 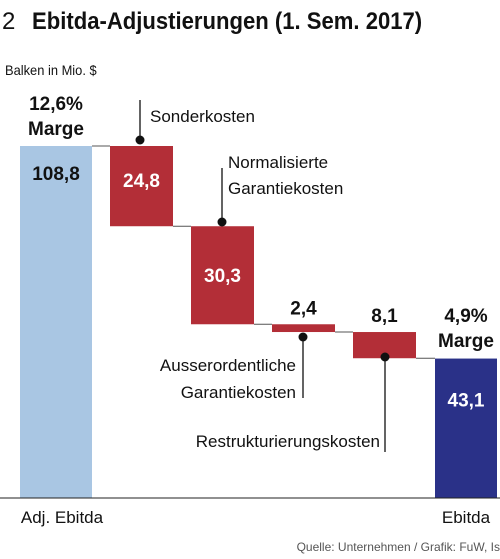 I want to click on annotation-label: Normalisierte, so click(x=278, y=162).